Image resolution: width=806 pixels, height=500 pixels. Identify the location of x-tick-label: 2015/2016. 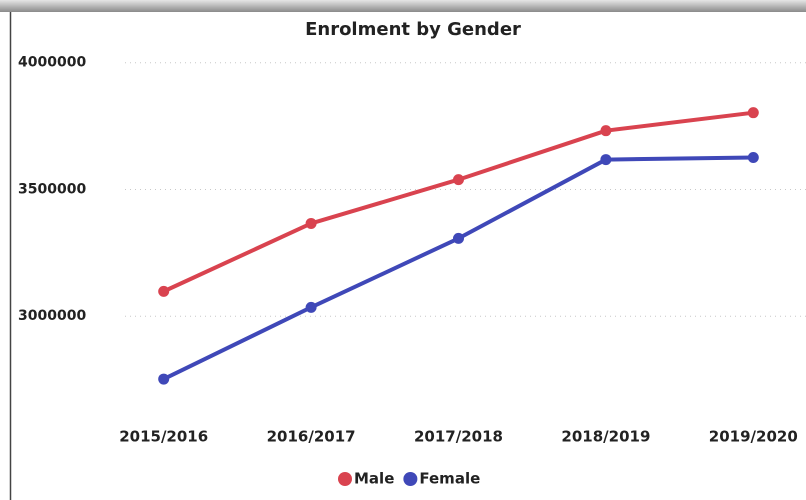
(163, 437).